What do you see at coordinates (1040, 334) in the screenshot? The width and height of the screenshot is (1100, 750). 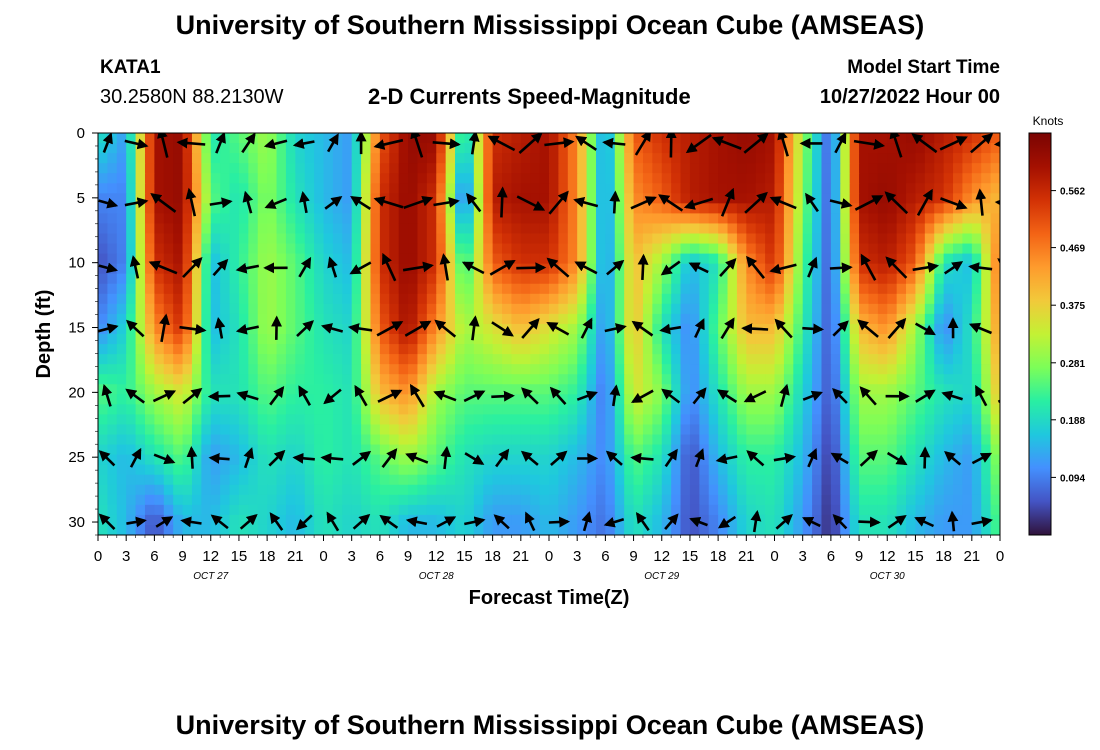 I see `colorbar-gradient` at bounding box center [1040, 334].